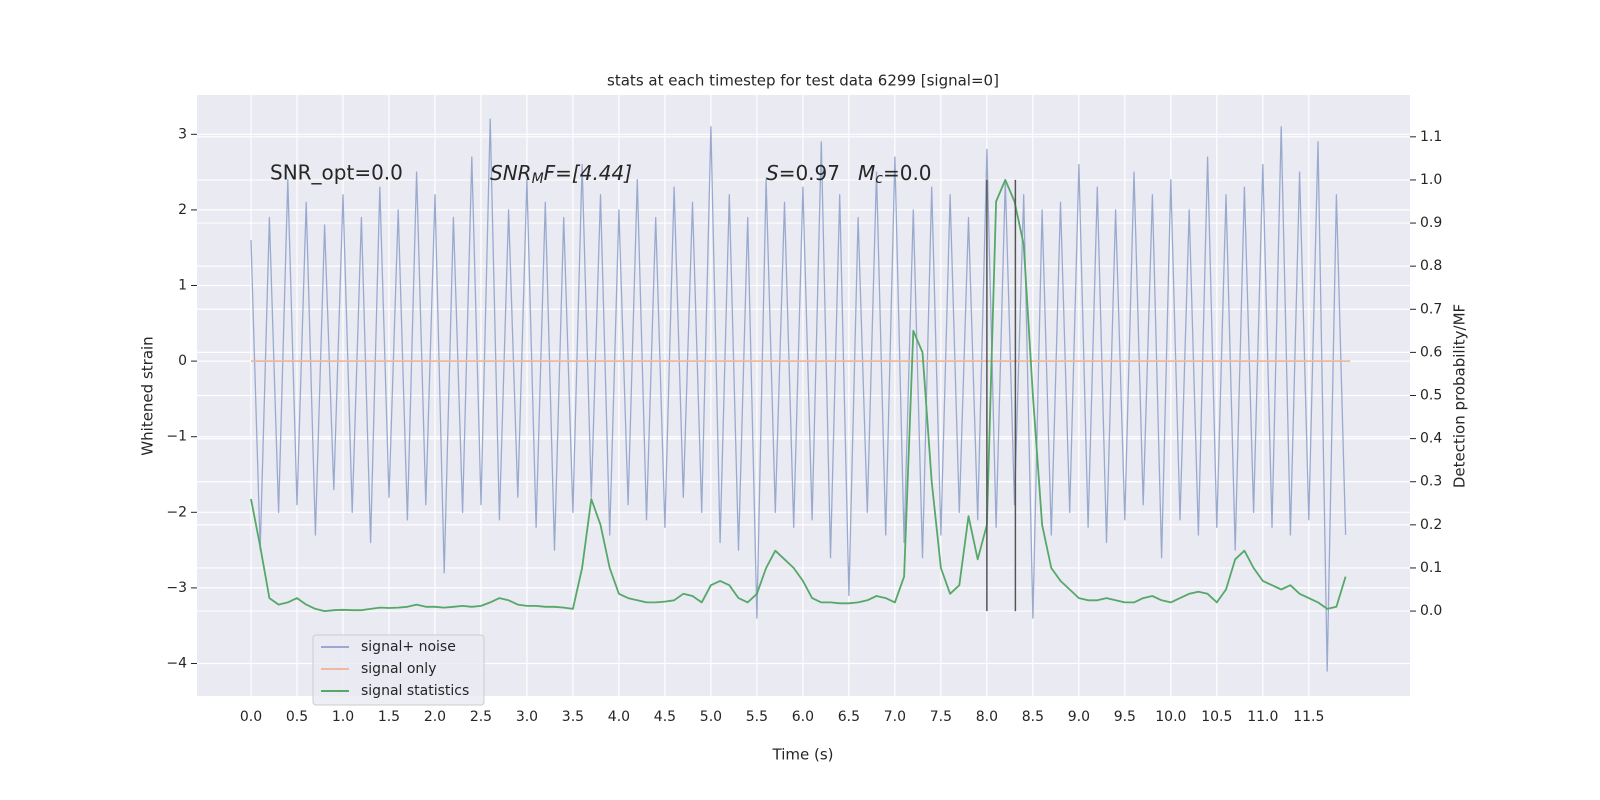 The image size is (1600, 800). Describe the element at coordinates (415, 691) in the screenshot. I see `legend-label: signal statistics` at that location.